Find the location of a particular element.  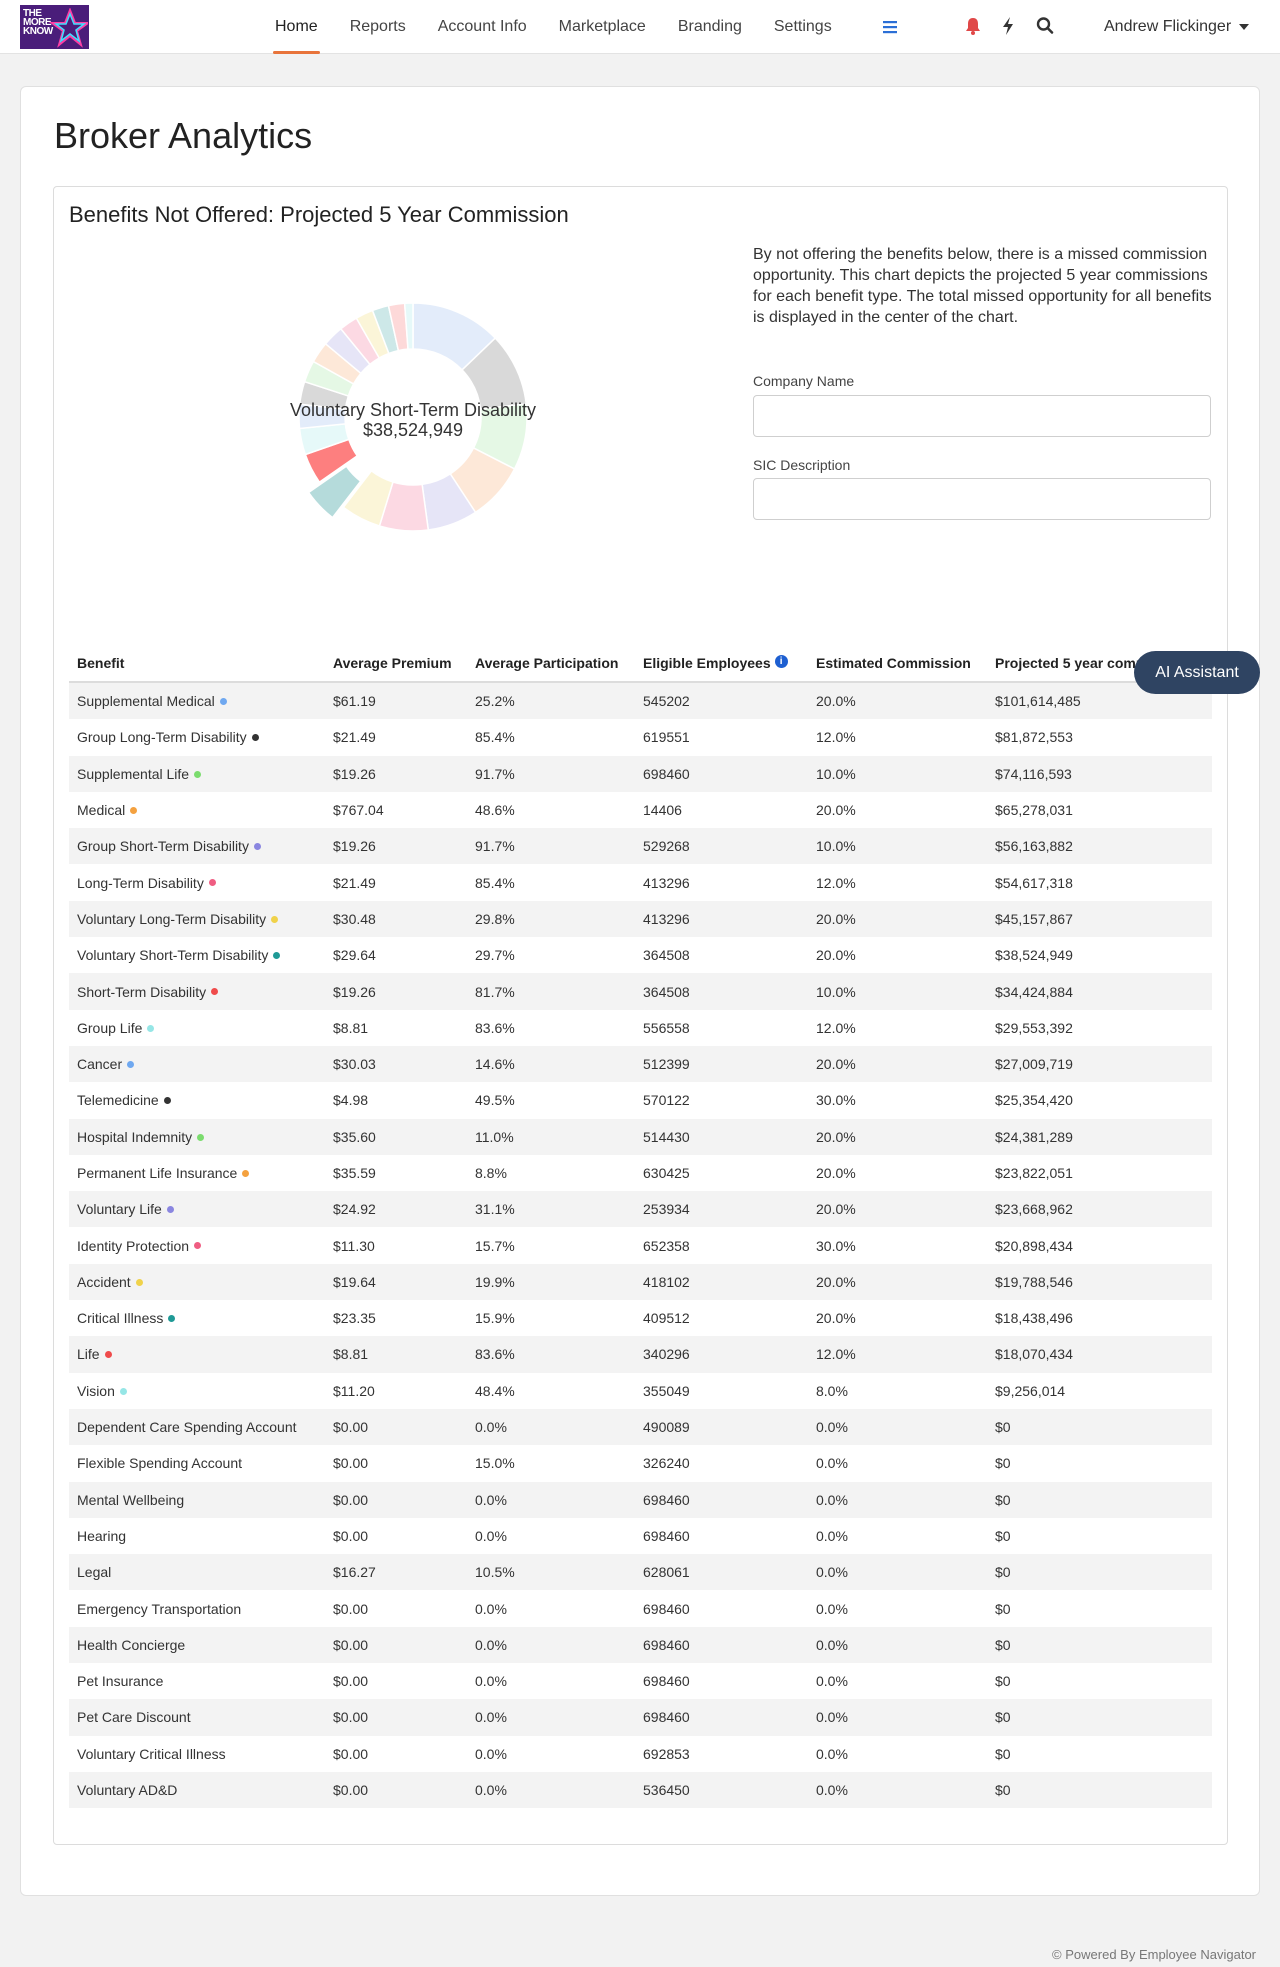

cell-average-participation-text: 8.8% is located at coordinates (491, 1173).